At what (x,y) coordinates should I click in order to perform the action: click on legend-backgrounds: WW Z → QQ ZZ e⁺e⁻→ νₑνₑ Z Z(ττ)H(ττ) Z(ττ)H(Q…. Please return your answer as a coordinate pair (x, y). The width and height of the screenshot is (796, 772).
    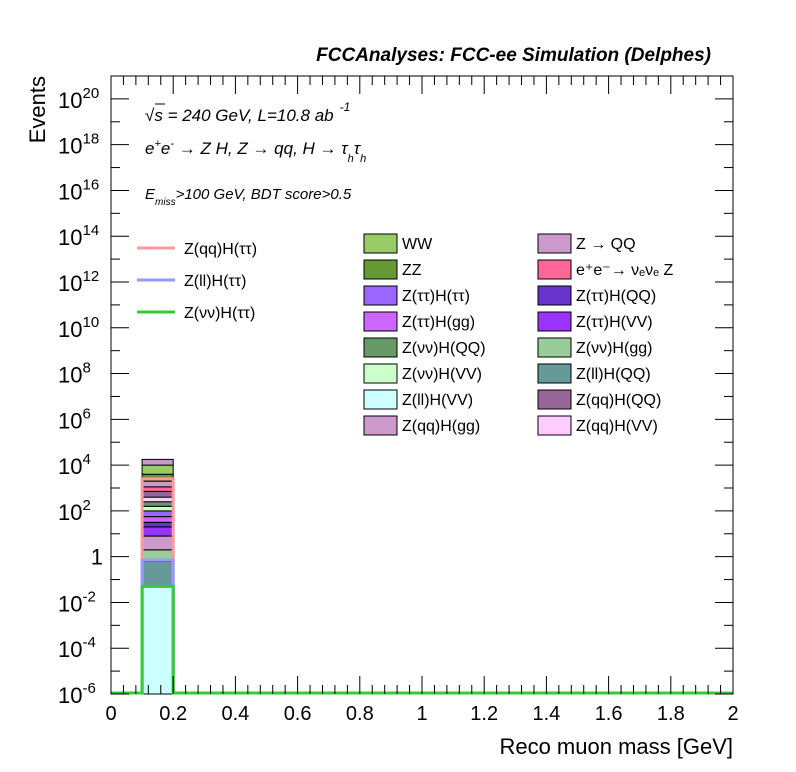
    Looking at the image, I should click on (518, 334).